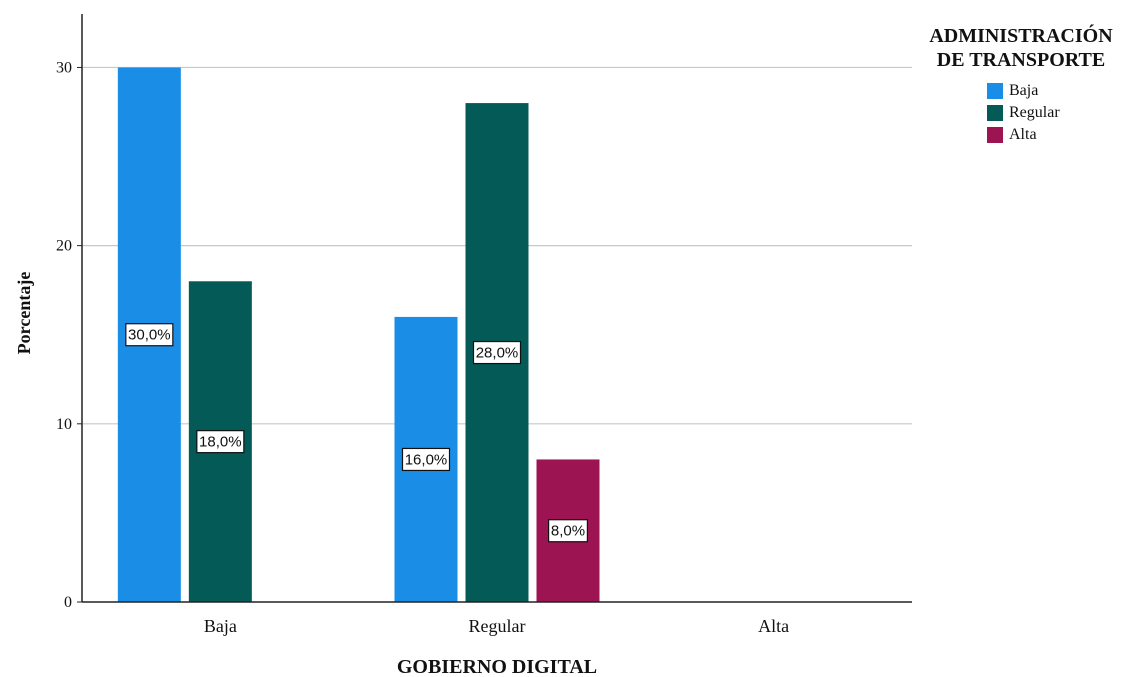 The image size is (1137, 677). I want to click on data-labels: 30,0% 18,0% 16,0% 28,0% 8,0%, so click(356, 433).